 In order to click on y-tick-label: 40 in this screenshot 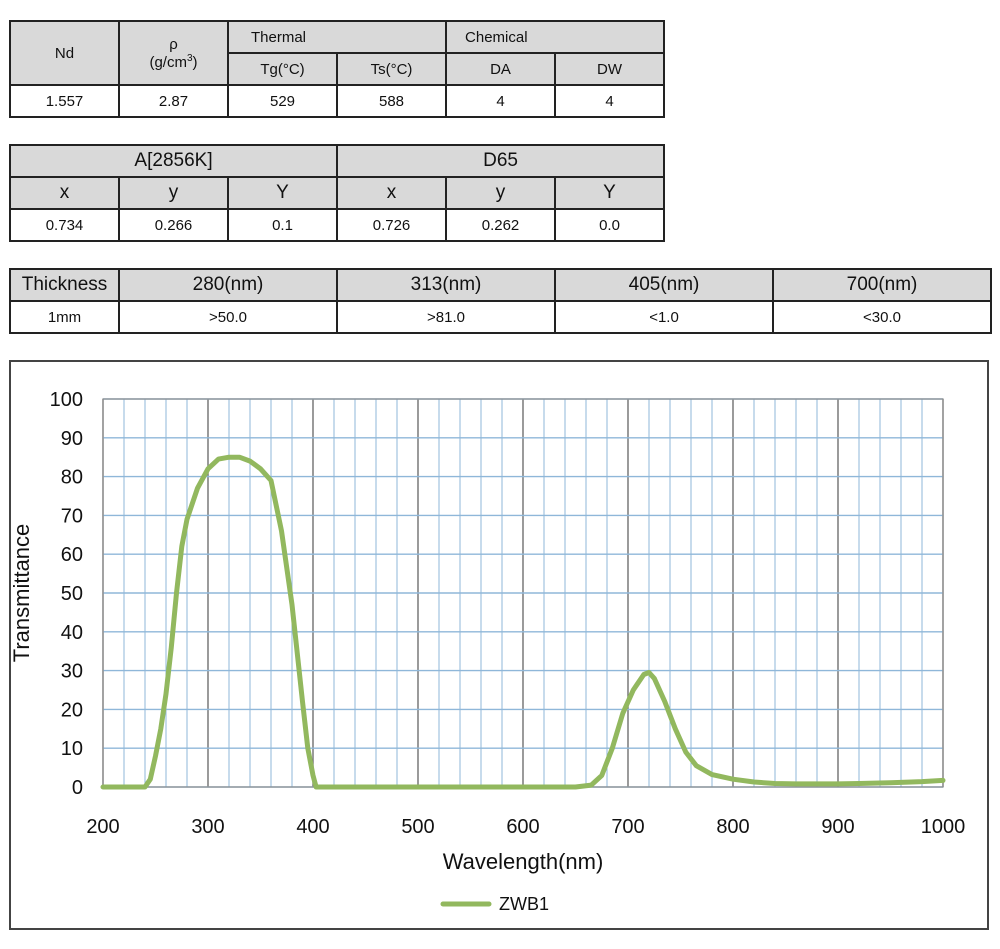, I will do `click(72, 633)`.